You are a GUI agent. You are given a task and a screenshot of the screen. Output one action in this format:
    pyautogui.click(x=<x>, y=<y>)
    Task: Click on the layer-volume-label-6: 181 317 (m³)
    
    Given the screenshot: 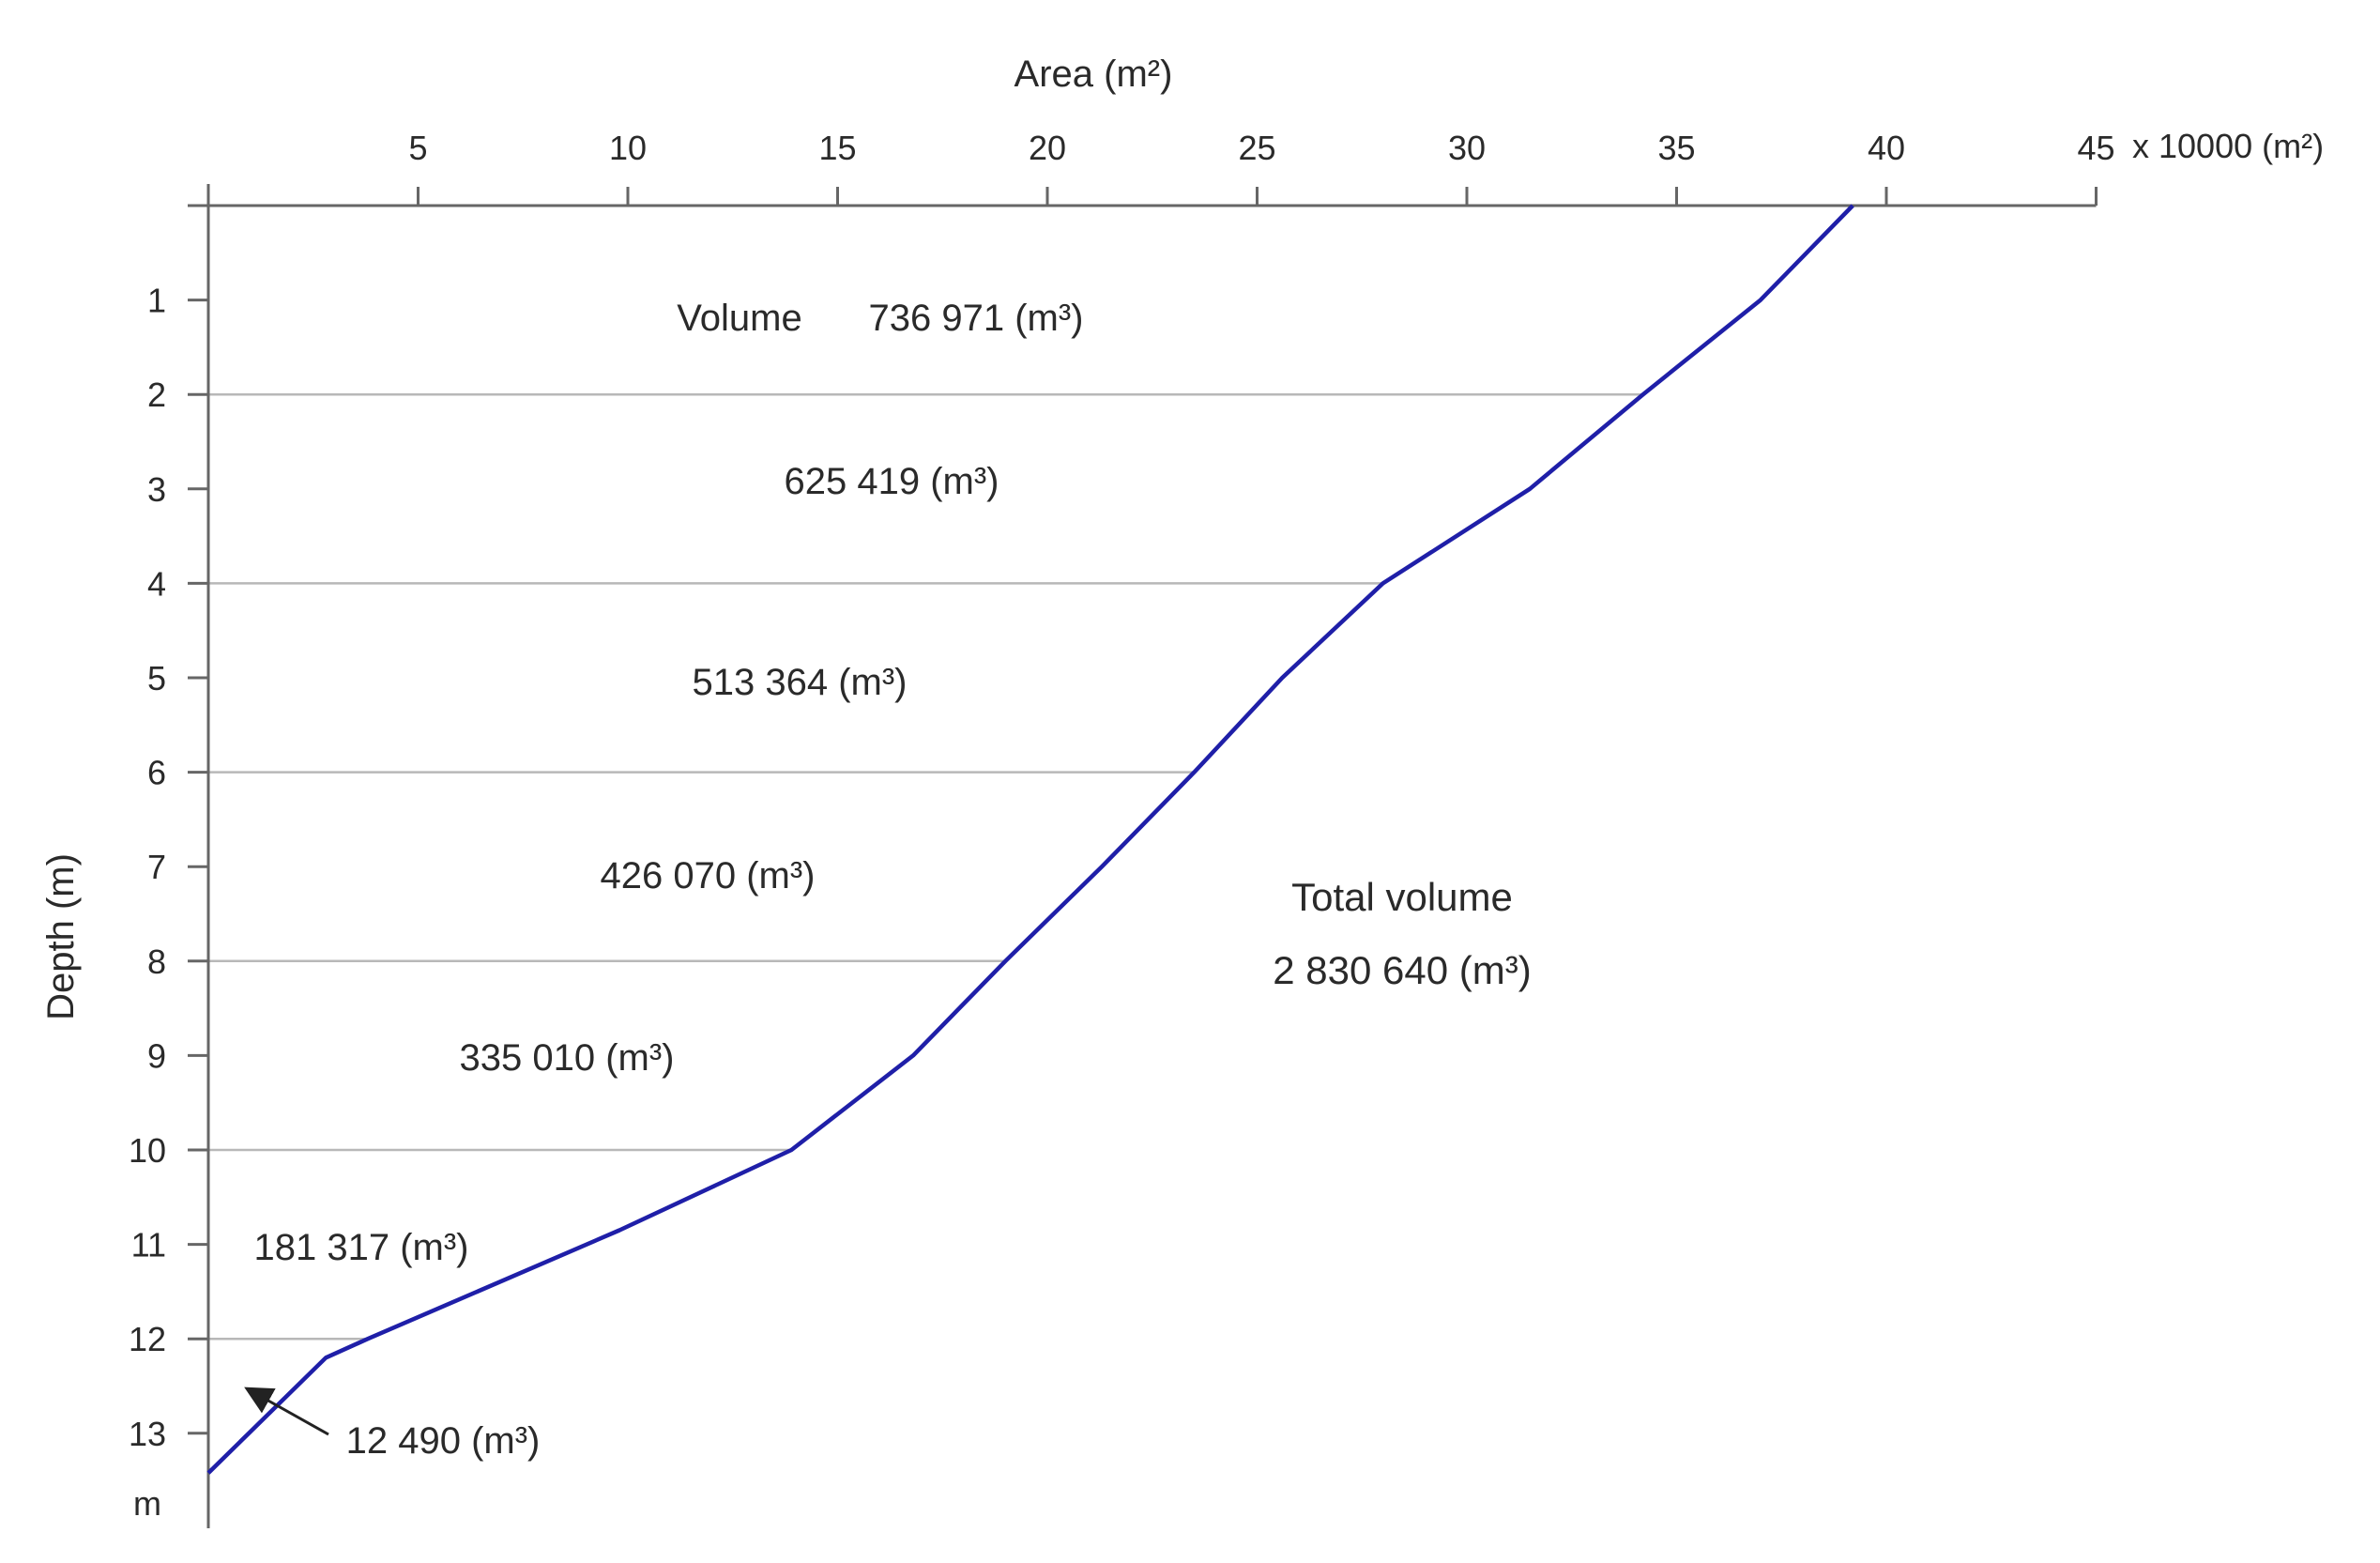 What is the action you would take?
    pyautogui.click(x=361, y=1247)
    